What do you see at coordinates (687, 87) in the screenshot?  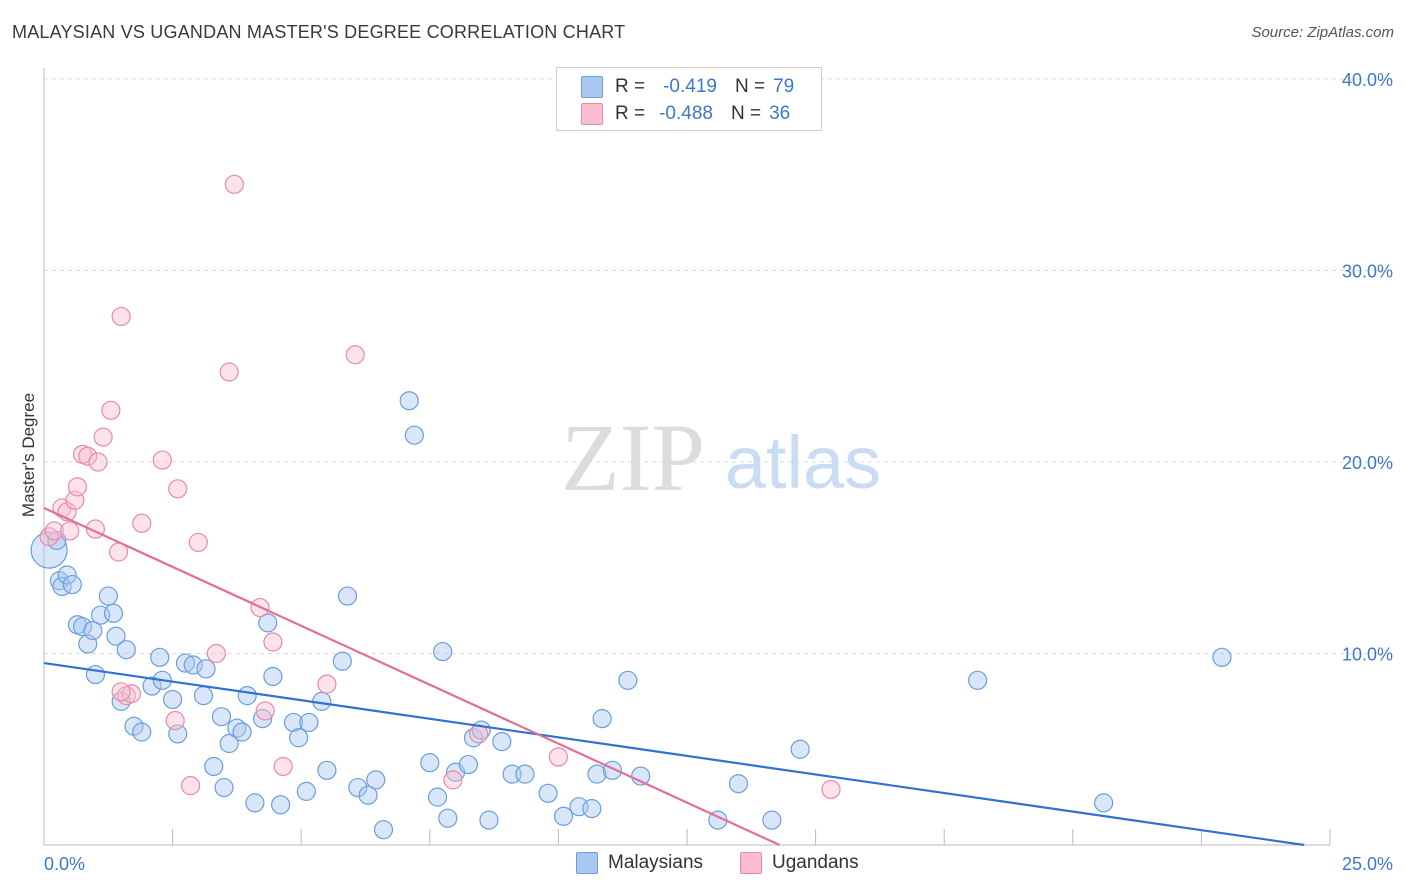 I see `legend-row-malaysians: R = -0.419 N = 79` at bounding box center [687, 87].